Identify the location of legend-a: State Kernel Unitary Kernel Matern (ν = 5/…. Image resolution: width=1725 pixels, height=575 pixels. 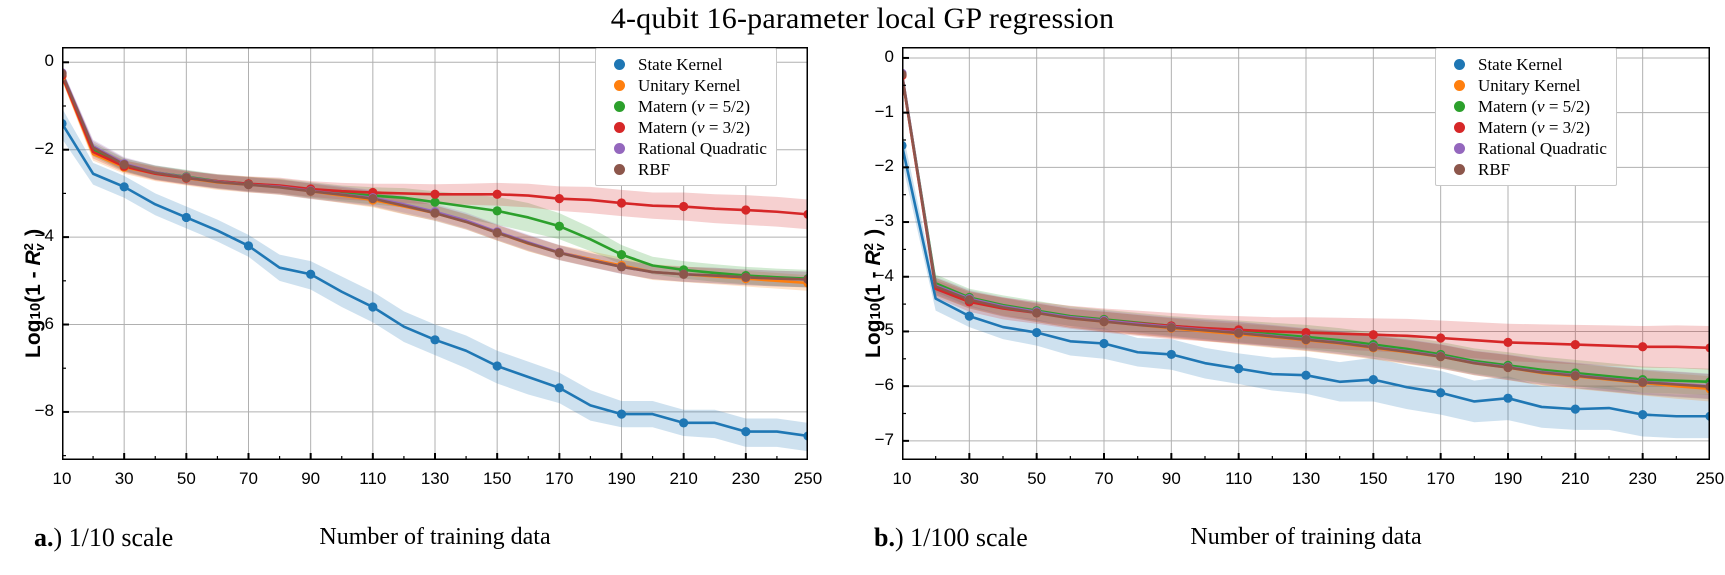
(686, 117).